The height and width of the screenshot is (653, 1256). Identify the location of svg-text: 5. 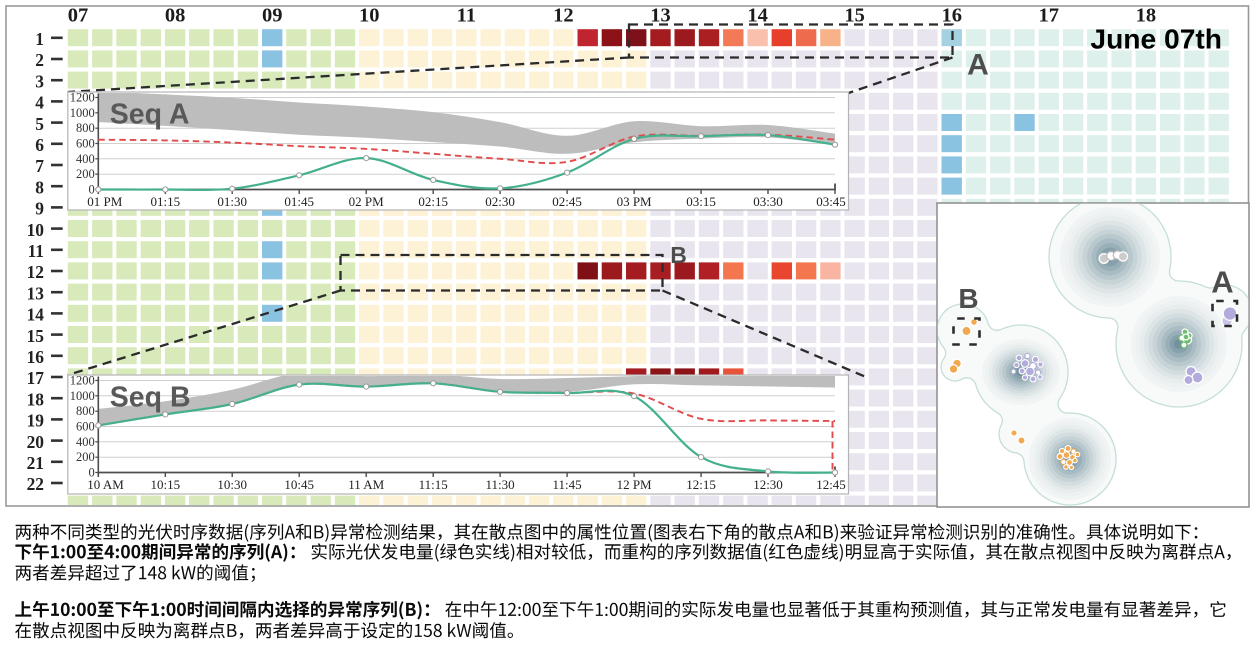
(39, 124).